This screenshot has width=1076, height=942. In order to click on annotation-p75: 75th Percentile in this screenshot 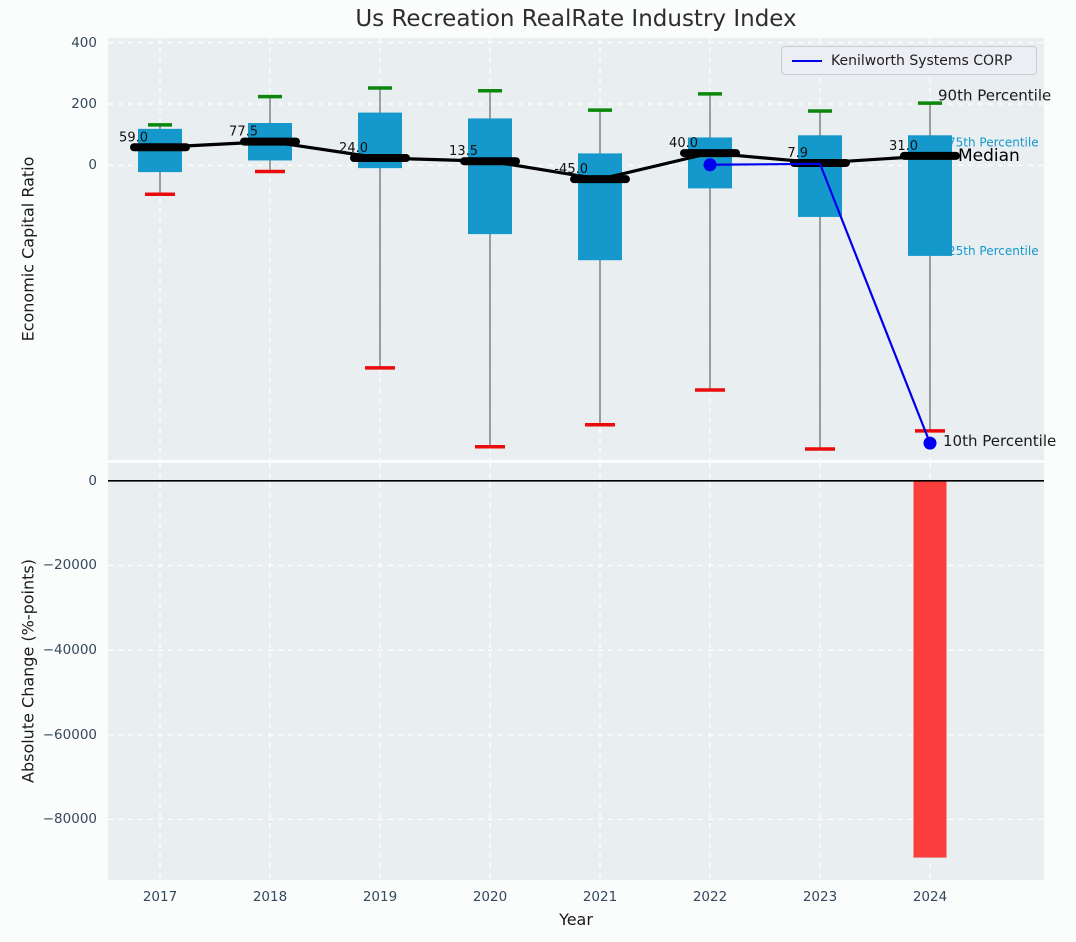, I will do `click(993, 142)`.